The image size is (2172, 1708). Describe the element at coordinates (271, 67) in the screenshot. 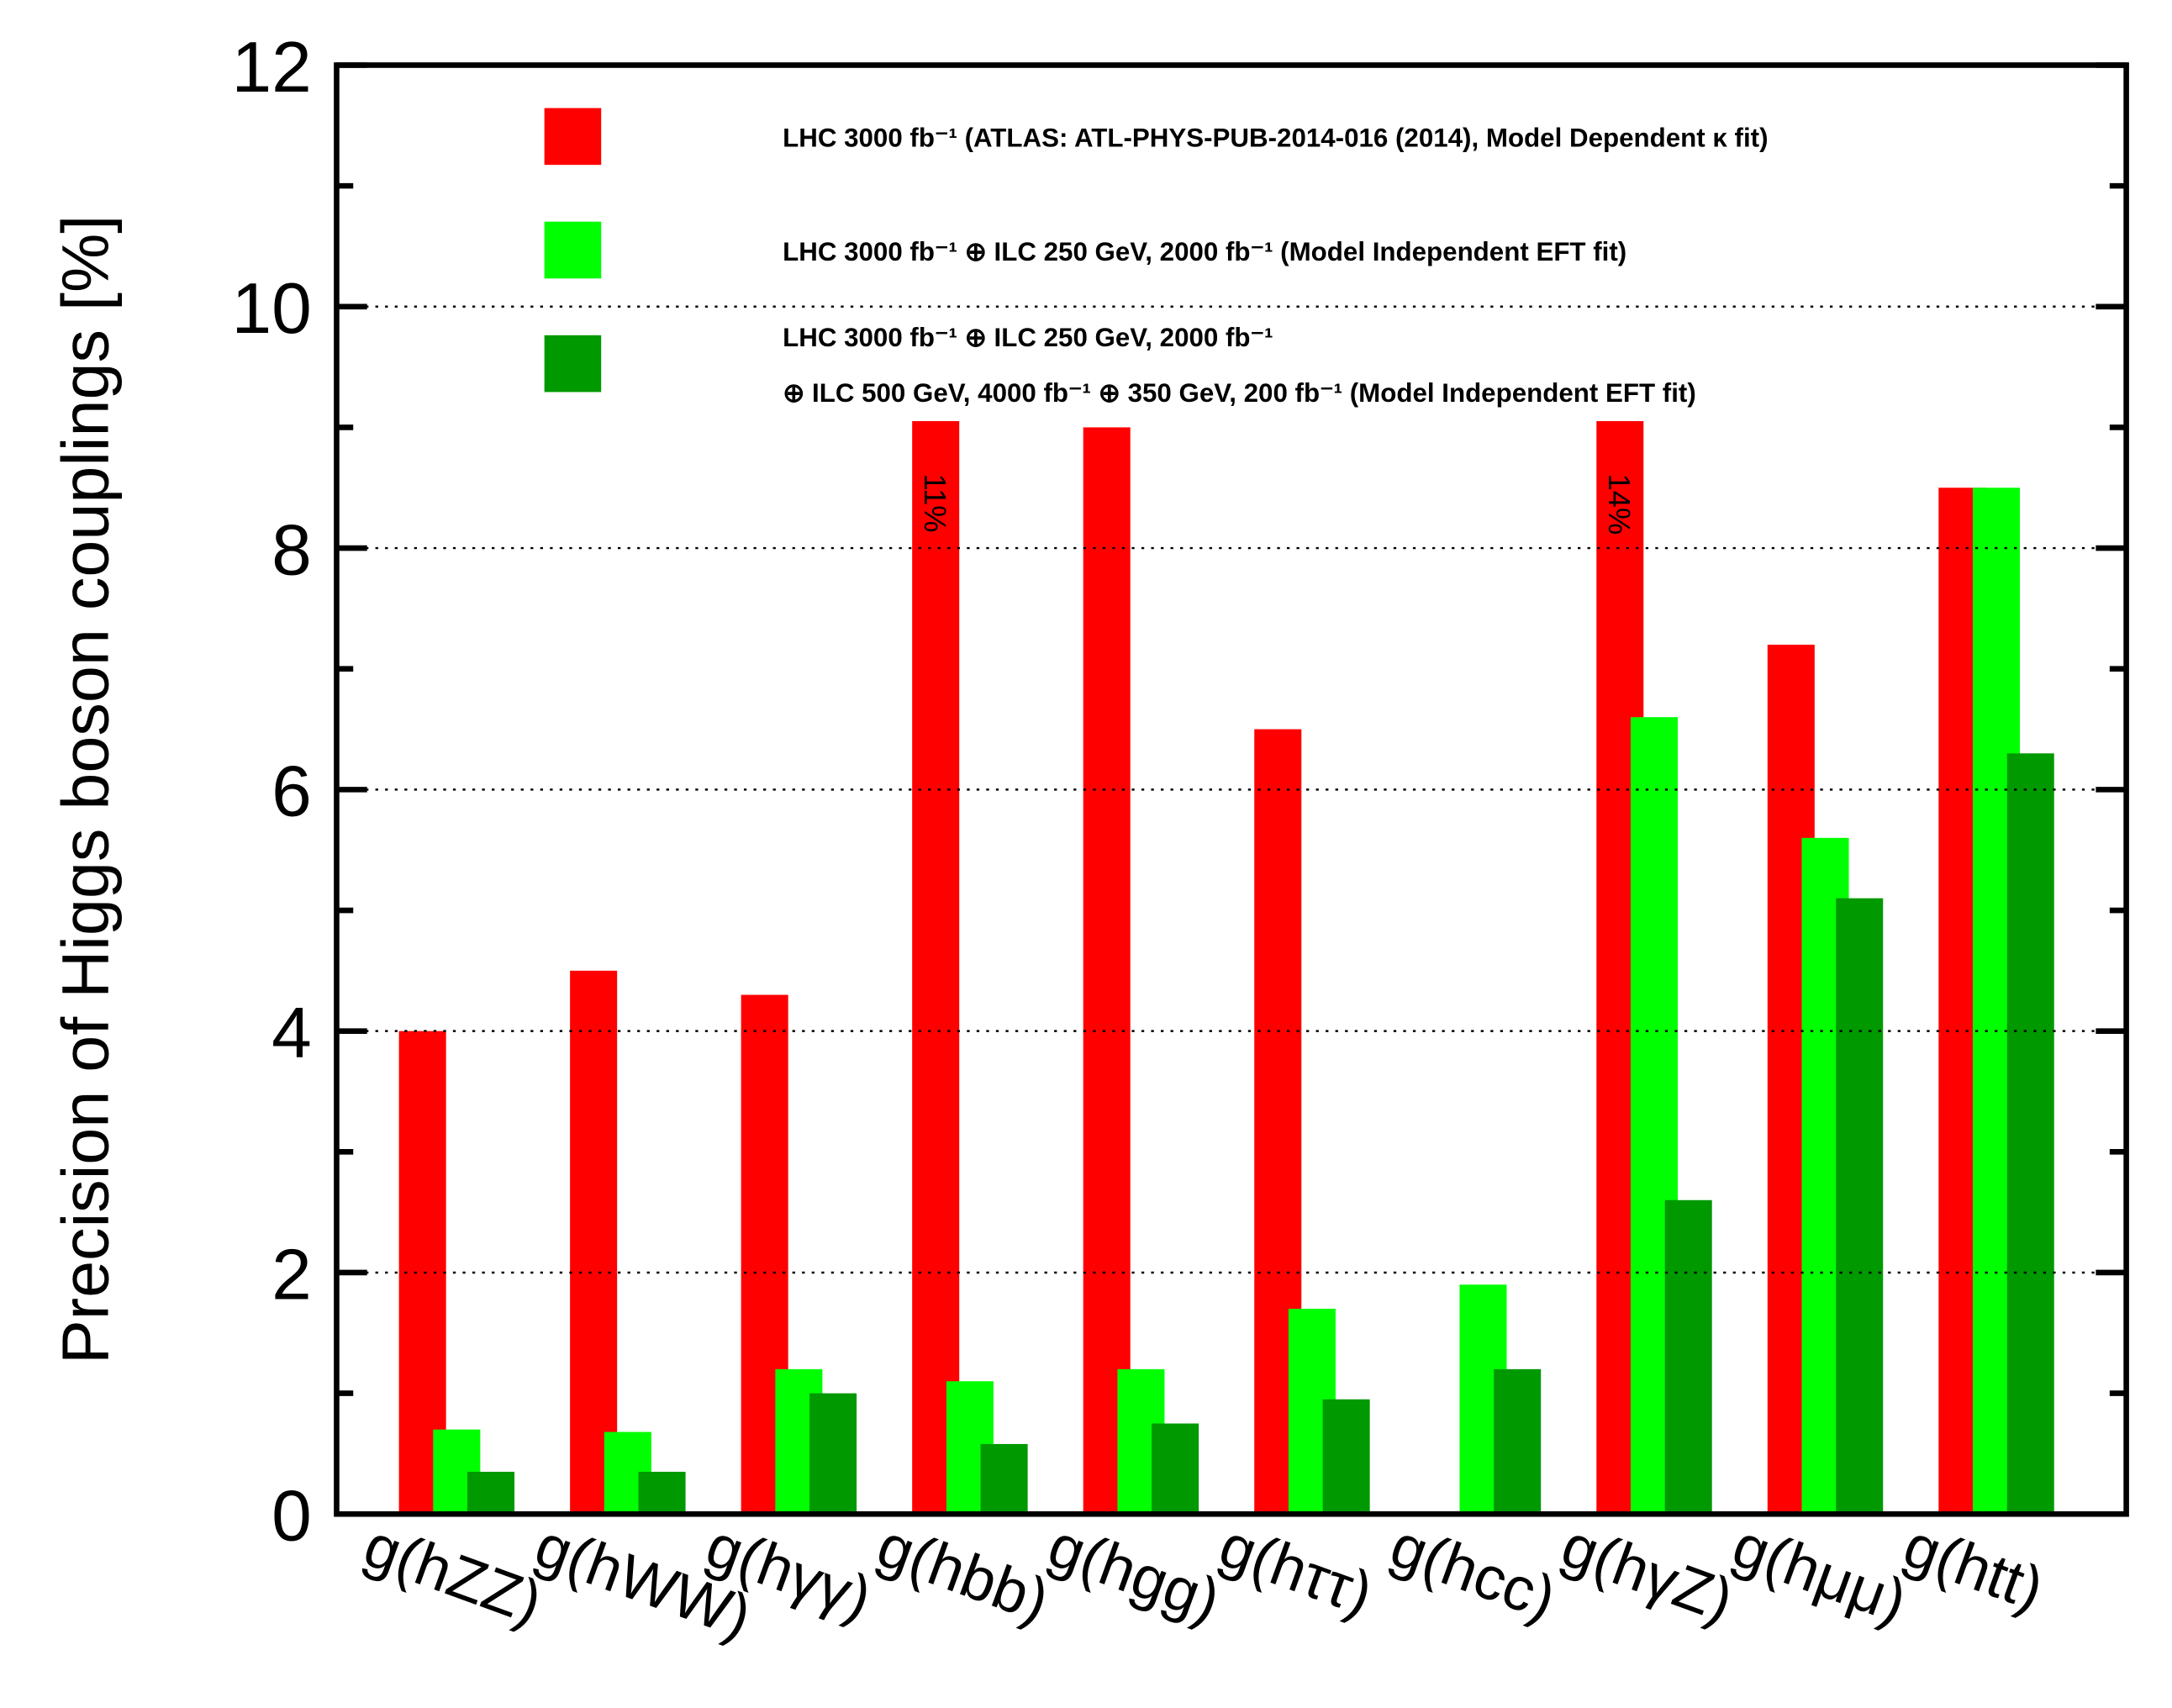

I see `y-tick-label: 12` at that location.